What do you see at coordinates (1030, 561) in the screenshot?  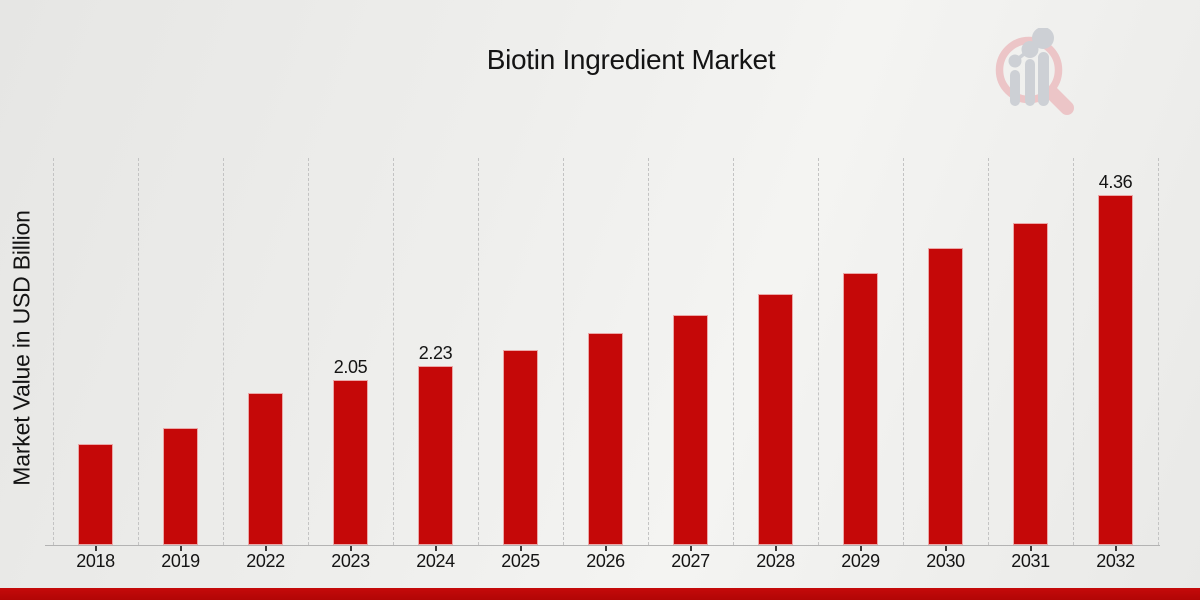 I see `x-tick-label-2031: 2031` at bounding box center [1030, 561].